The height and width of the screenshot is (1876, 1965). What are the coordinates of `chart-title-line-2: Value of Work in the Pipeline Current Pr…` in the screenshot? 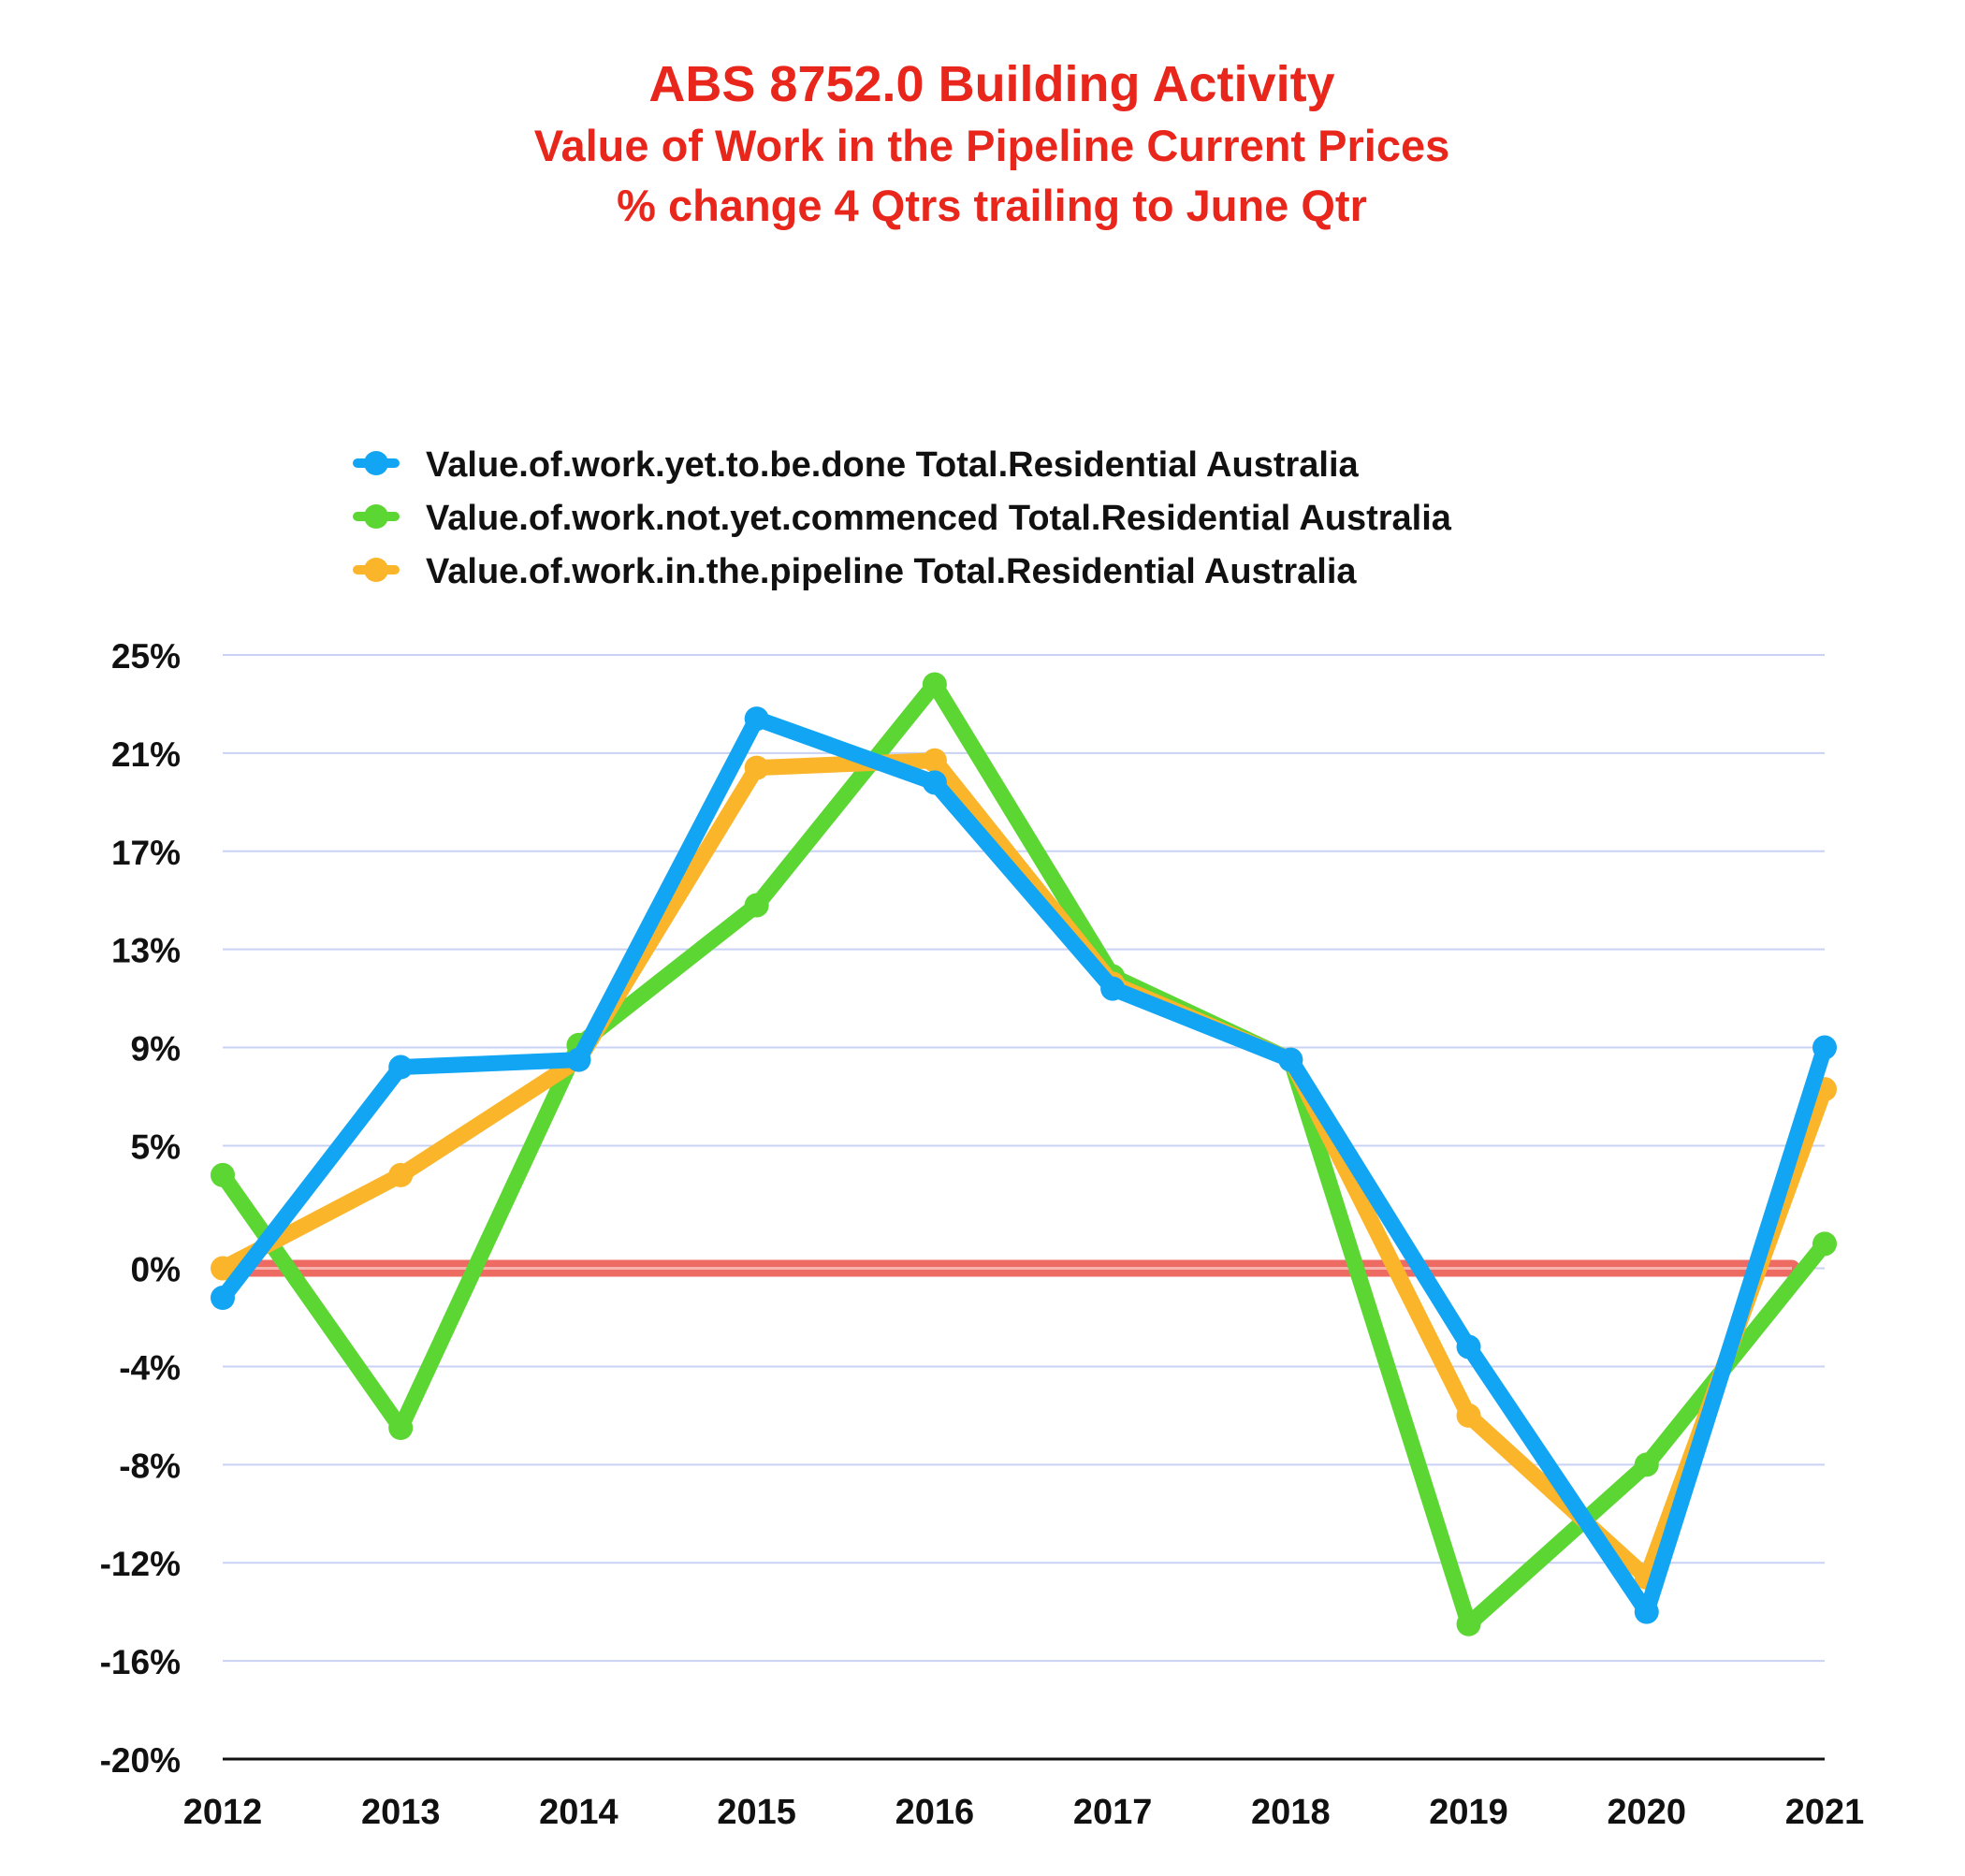 It's located at (992, 145).